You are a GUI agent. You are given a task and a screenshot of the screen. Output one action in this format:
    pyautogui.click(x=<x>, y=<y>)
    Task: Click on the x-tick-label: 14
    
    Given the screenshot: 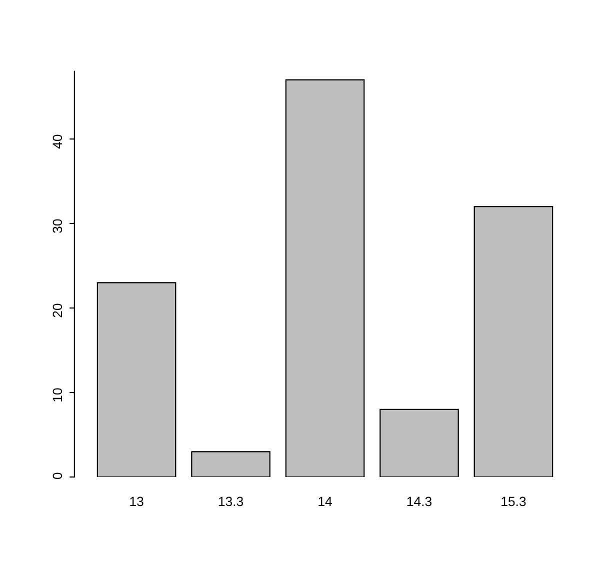 What is the action you would take?
    pyautogui.click(x=325, y=501)
    